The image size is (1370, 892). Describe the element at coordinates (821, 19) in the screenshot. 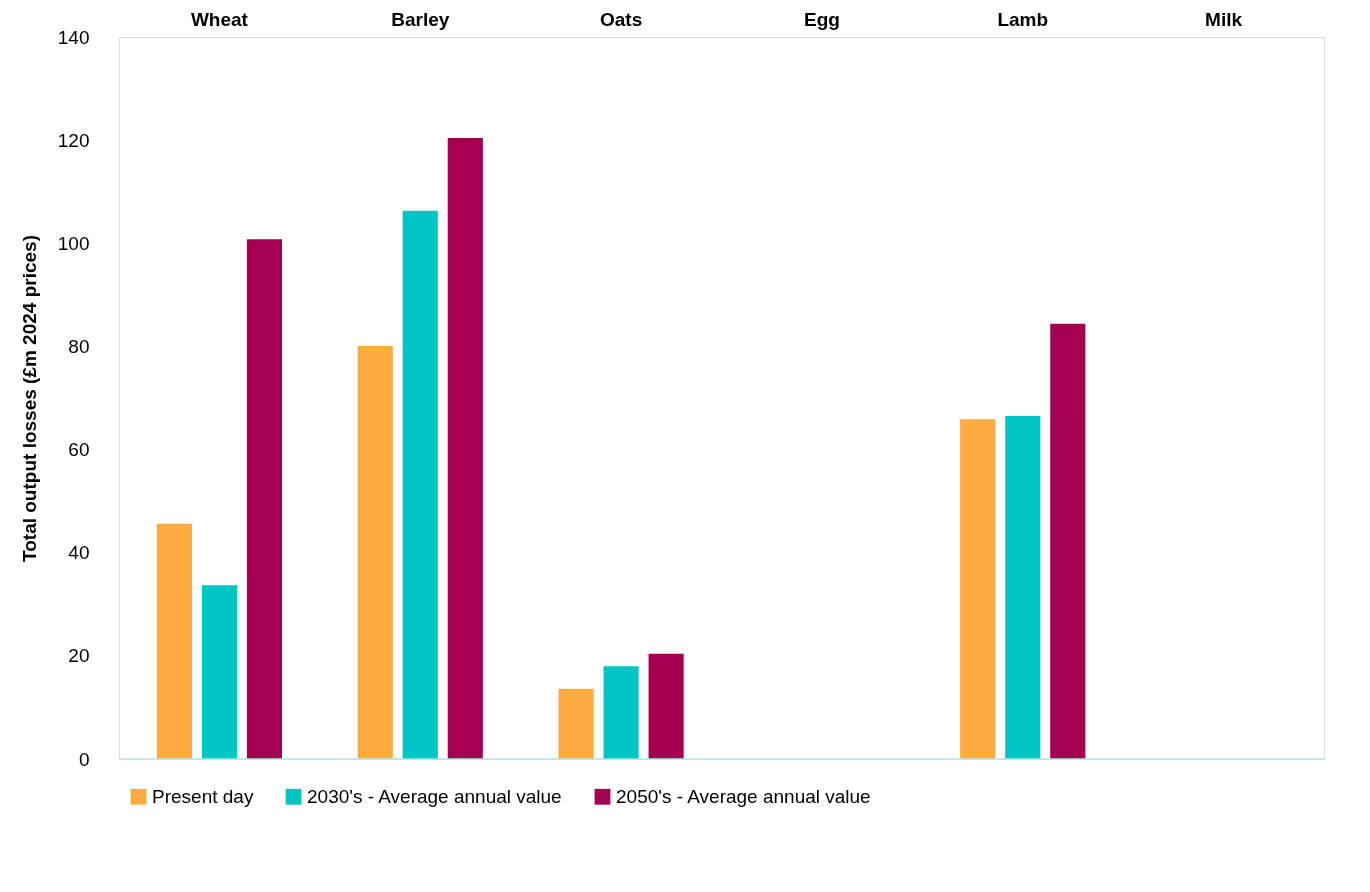

I see `x-tick-label: Egg` at that location.